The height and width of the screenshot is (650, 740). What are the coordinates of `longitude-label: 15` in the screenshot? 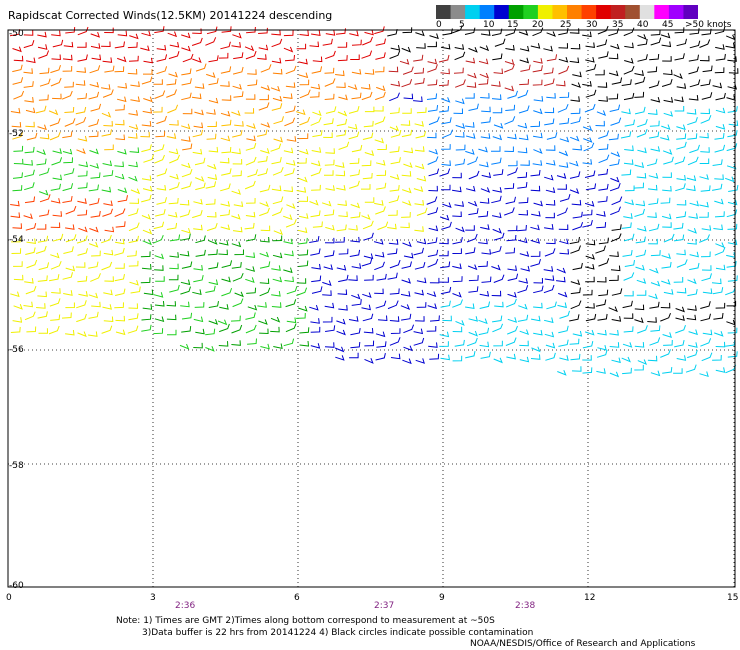 It's located at (732, 596).